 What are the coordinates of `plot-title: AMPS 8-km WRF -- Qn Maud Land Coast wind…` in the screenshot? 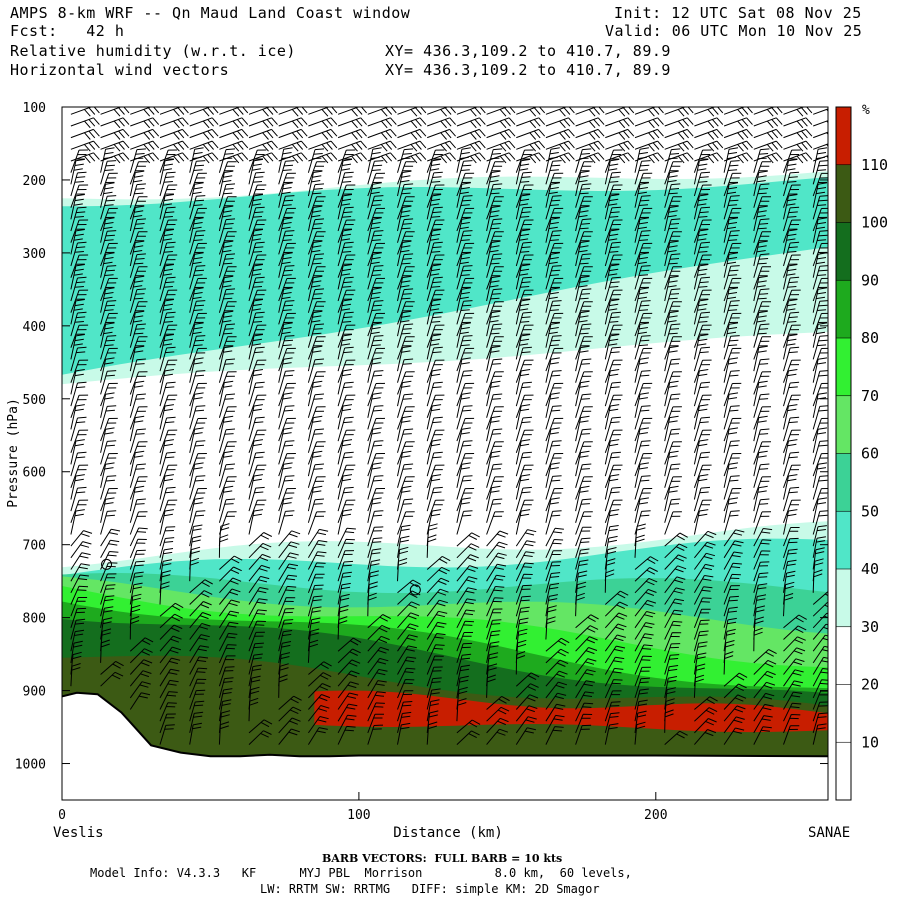 It's located at (210, 13).